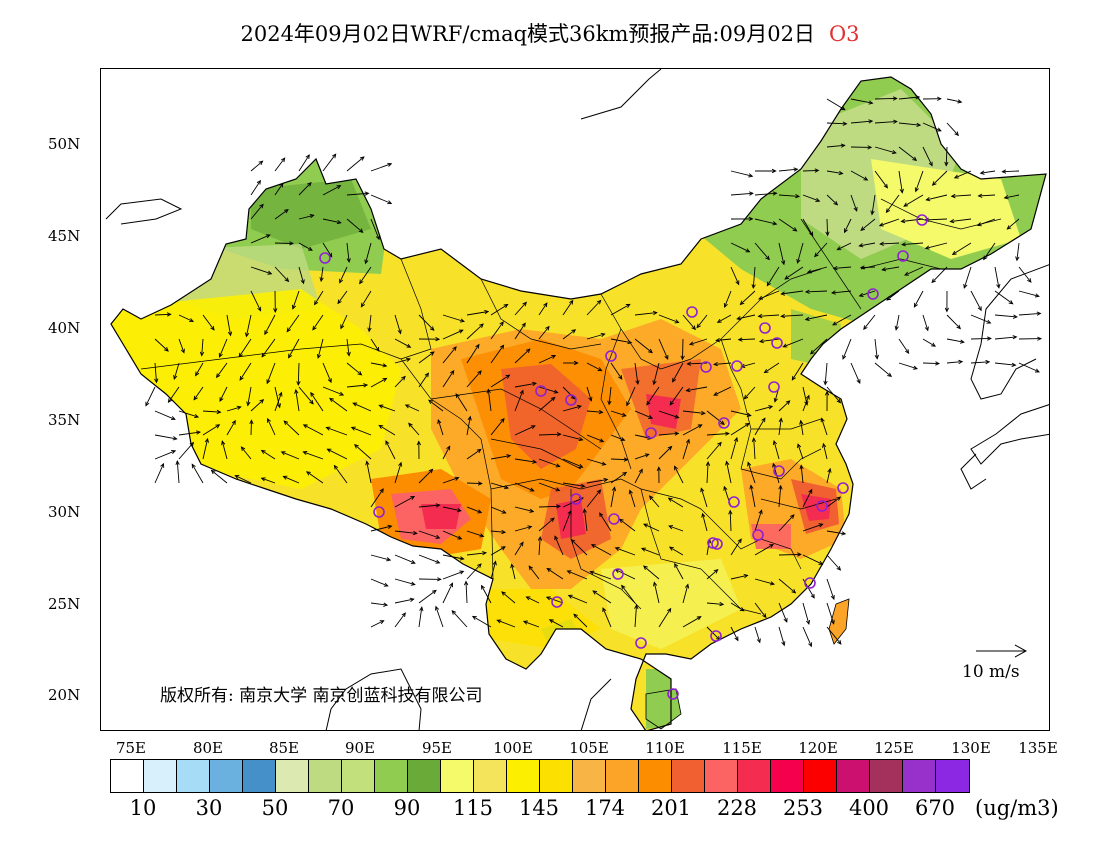 Image resolution: width=1100 pixels, height=850 pixels. What do you see at coordinates (922, 220) in the screenshot?
I see `harbin-marker` at bounding box center [922, 220].